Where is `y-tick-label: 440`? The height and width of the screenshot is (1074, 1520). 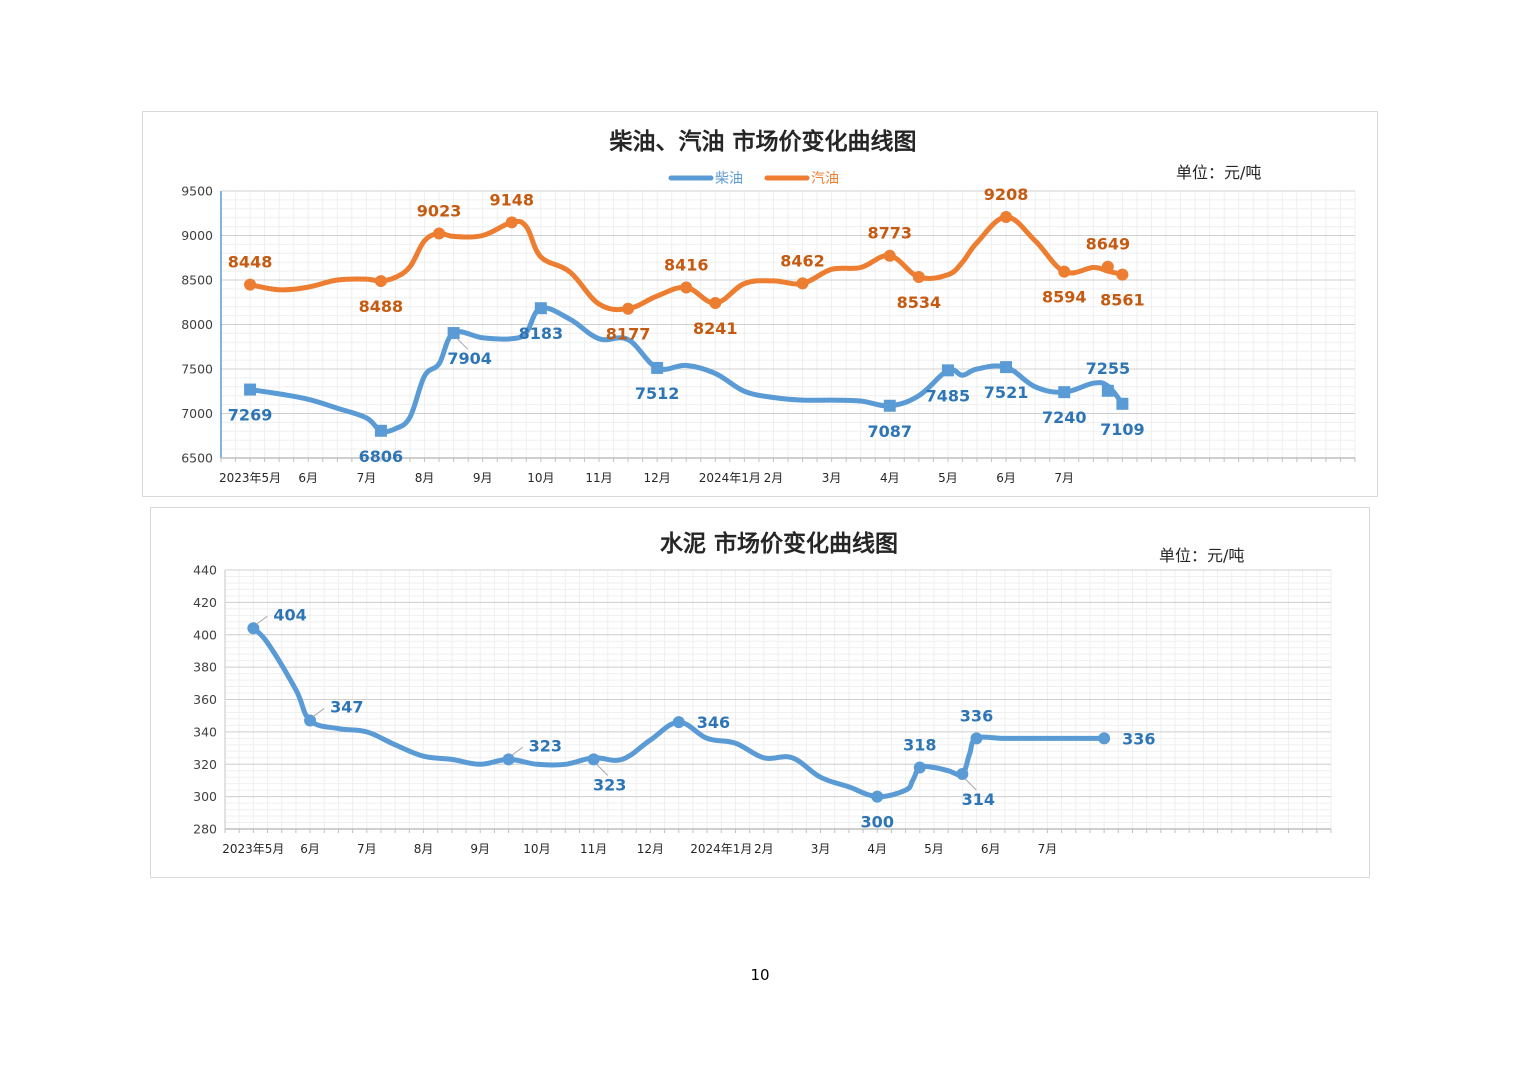 y-tick-label: 440 is located at coordinates (205, 570).